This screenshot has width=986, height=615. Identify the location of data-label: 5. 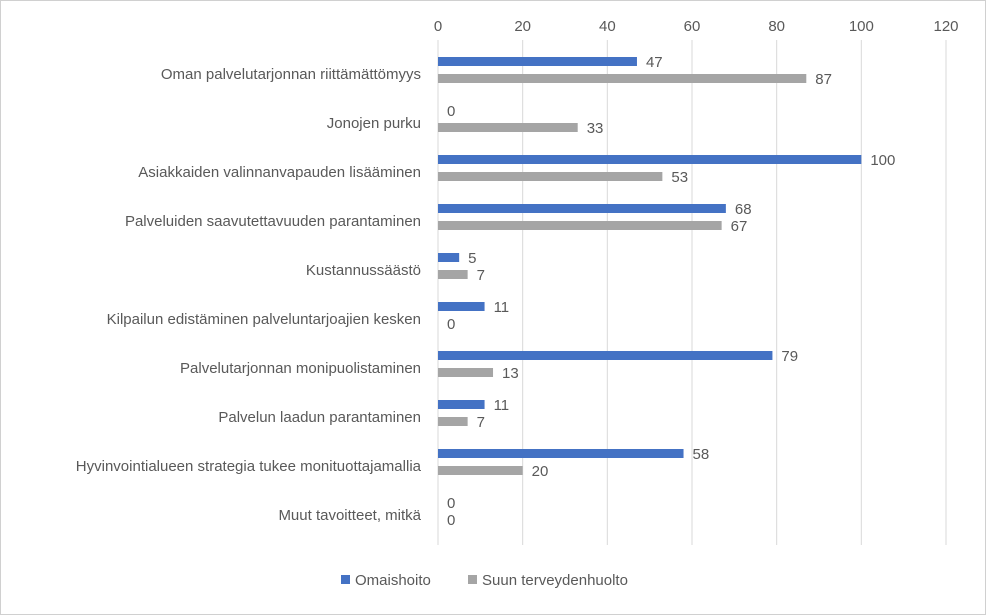
(472, 258).